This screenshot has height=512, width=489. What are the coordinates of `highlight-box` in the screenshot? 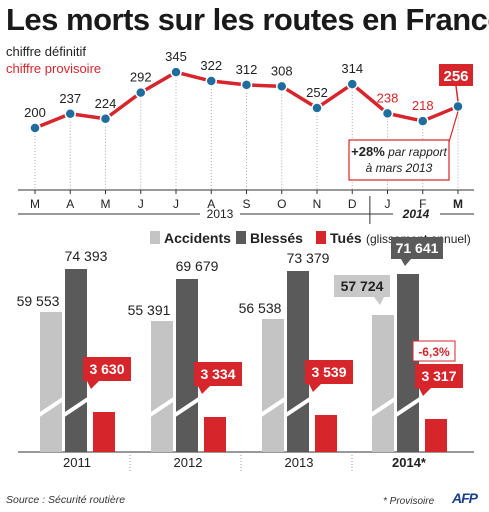 It's located at (456, 75).